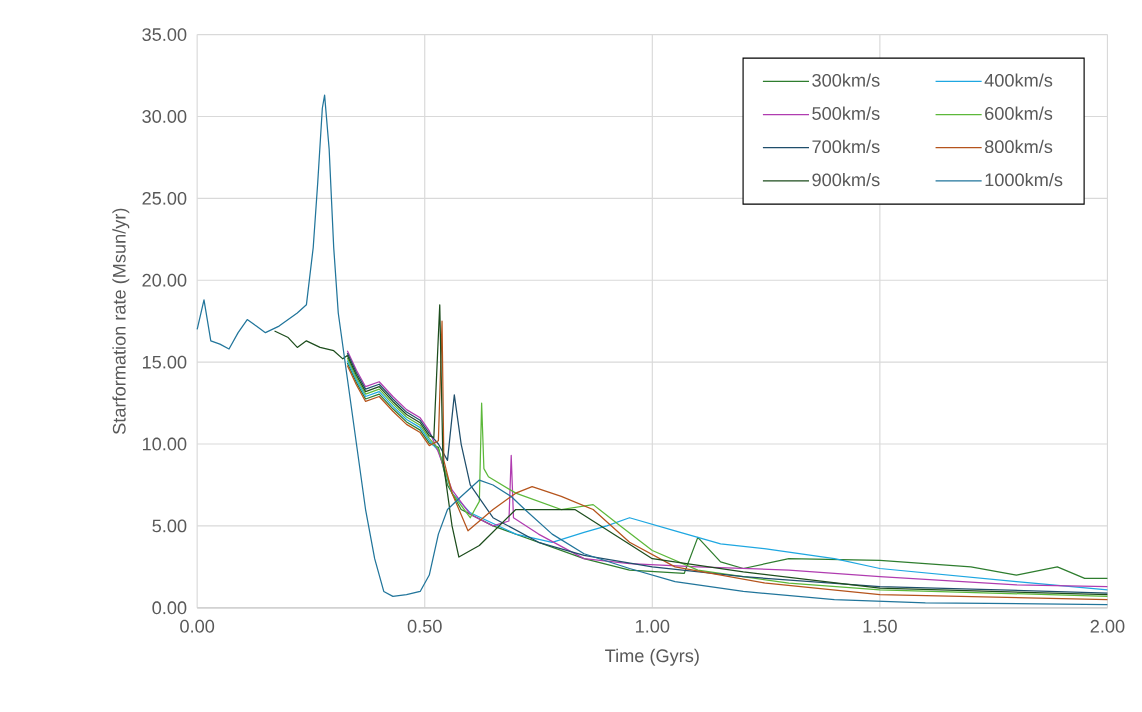  I want to click on legend-label: 700km/s, so click(846, 146).